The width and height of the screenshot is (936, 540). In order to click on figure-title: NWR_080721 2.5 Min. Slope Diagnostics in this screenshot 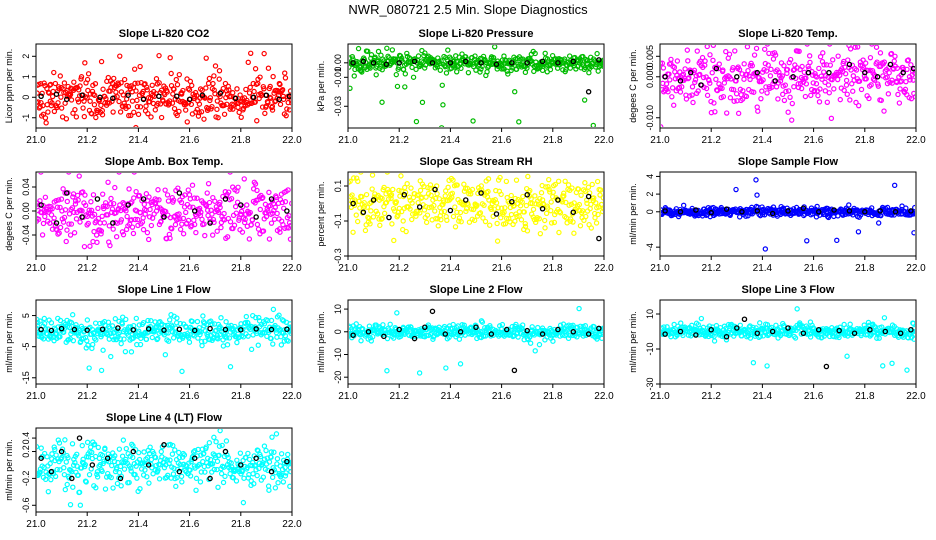, I will do `click(468, 9)`.